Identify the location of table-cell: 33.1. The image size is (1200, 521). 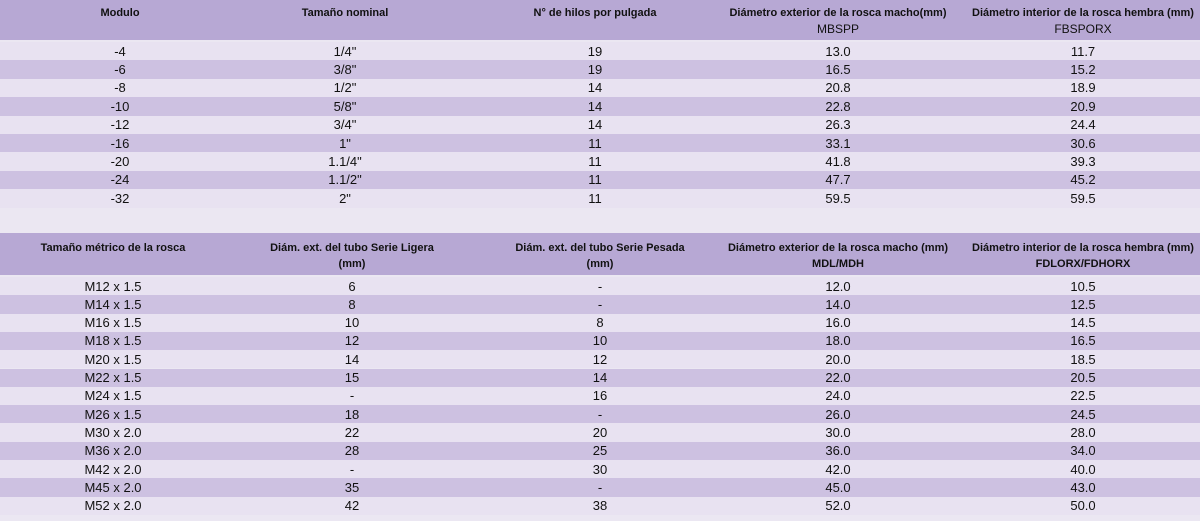
(838, 143).